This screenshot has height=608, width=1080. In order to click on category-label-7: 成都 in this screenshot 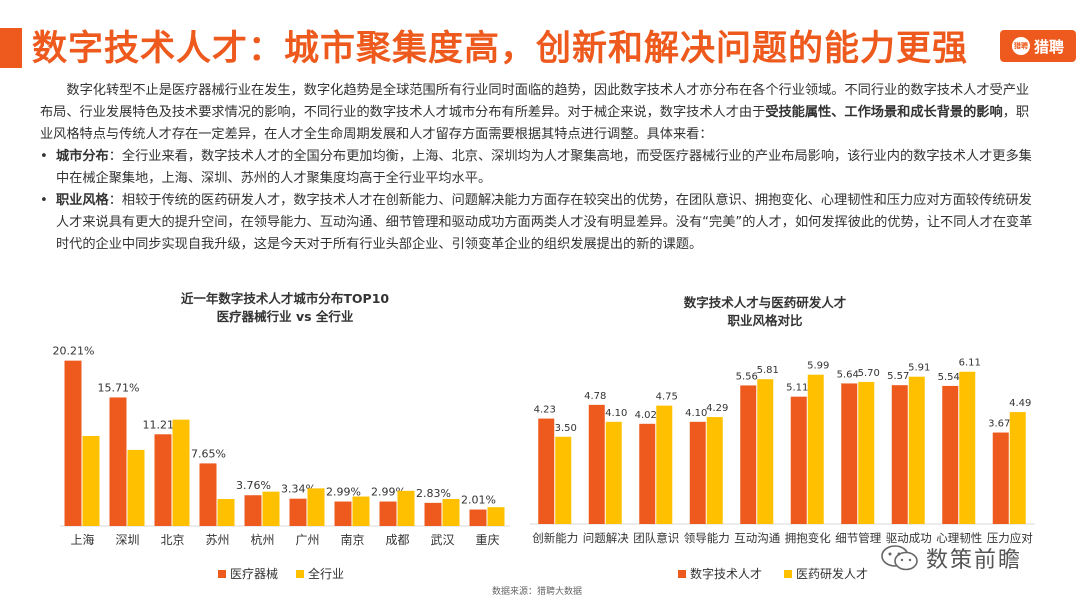, I will do `click(397, 540)`.